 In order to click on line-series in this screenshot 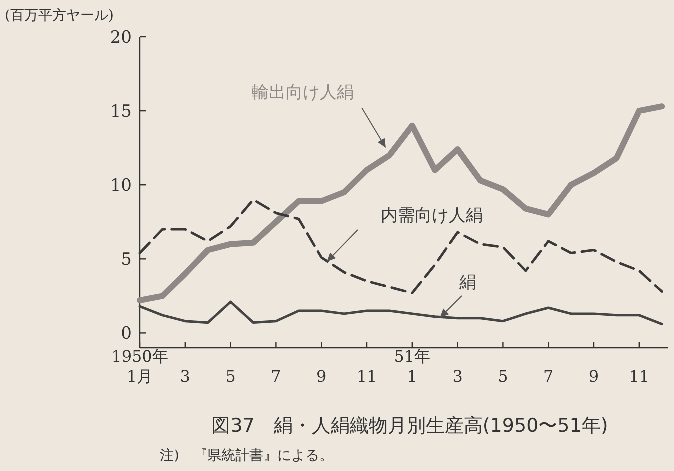, I will do `click(401, 313)`.